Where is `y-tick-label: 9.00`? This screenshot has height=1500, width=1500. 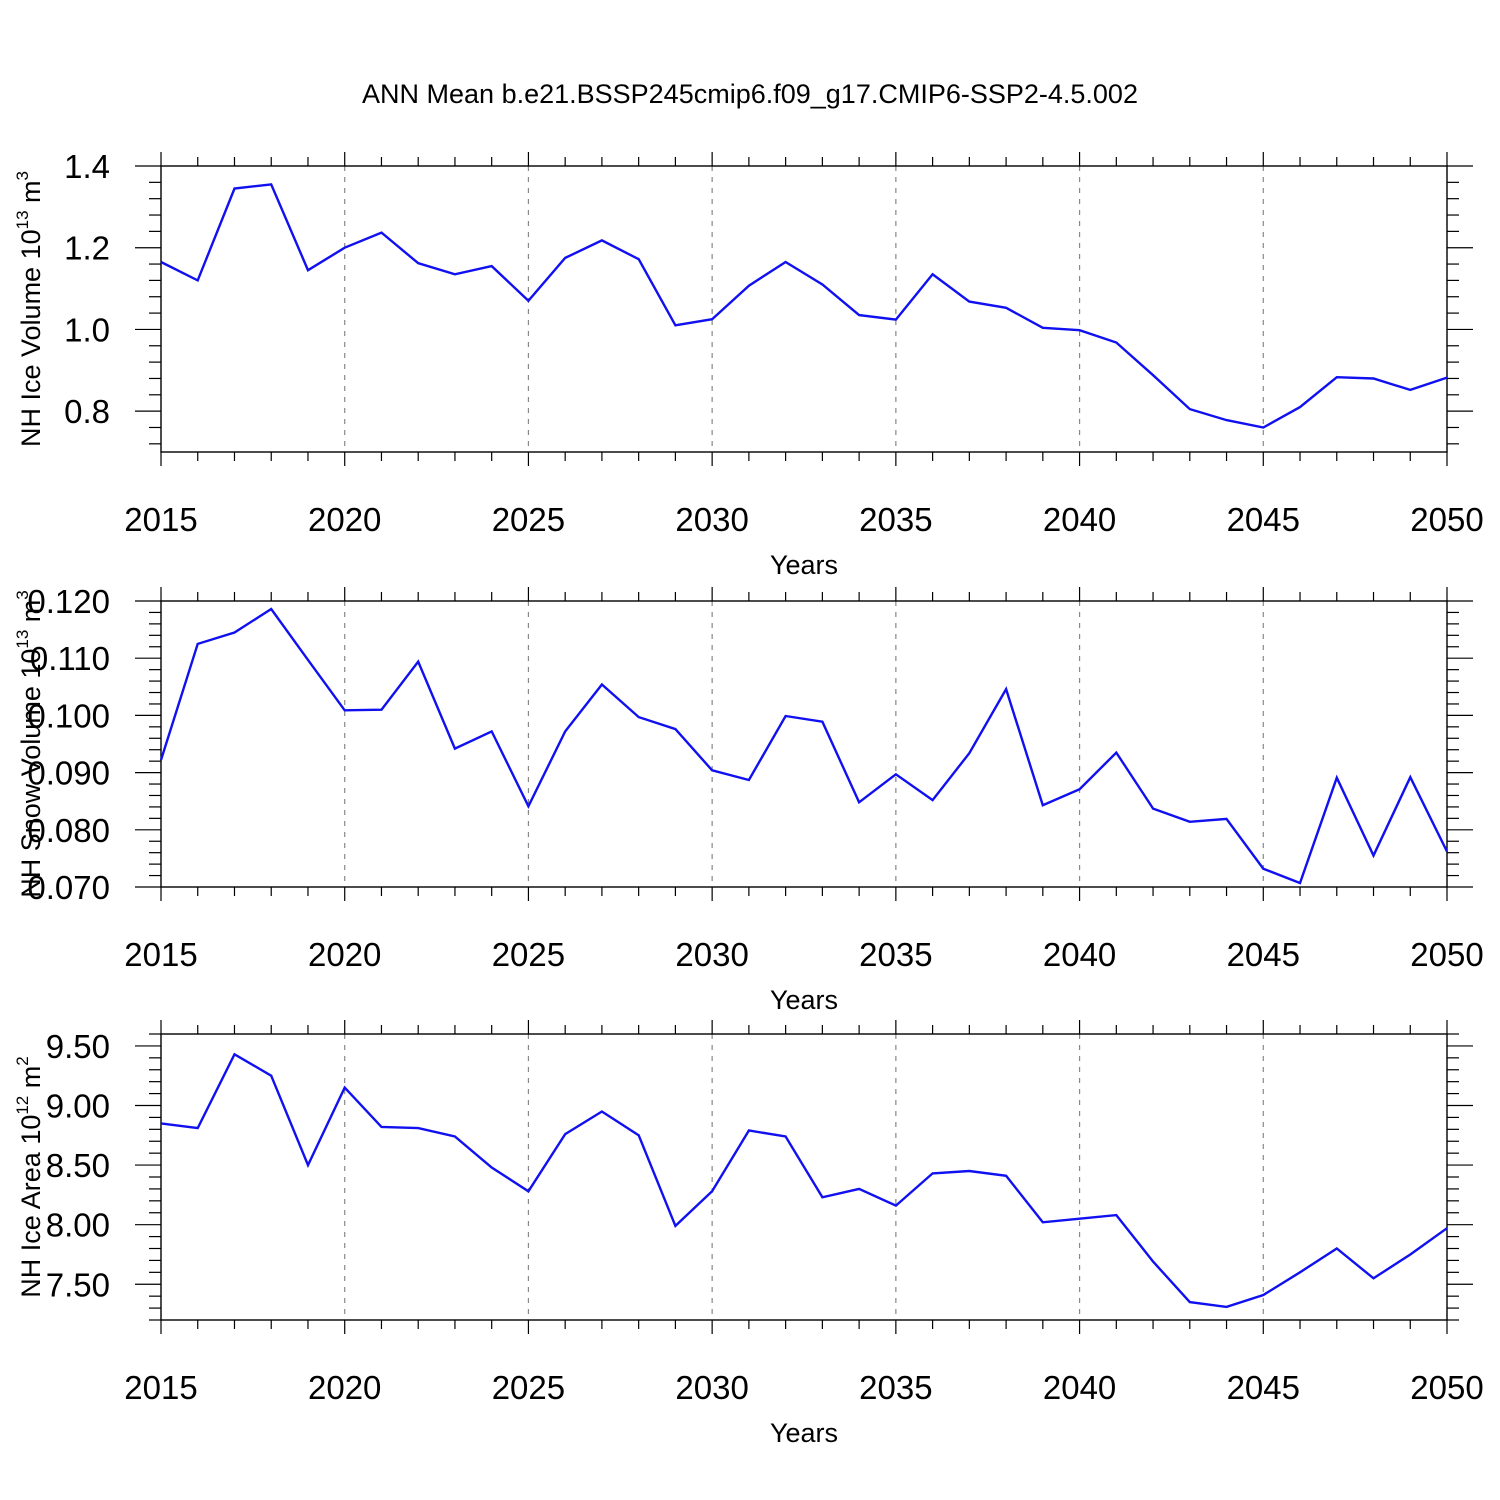
y-tick-label: 9.00 is located at coordinates (78, 1106).